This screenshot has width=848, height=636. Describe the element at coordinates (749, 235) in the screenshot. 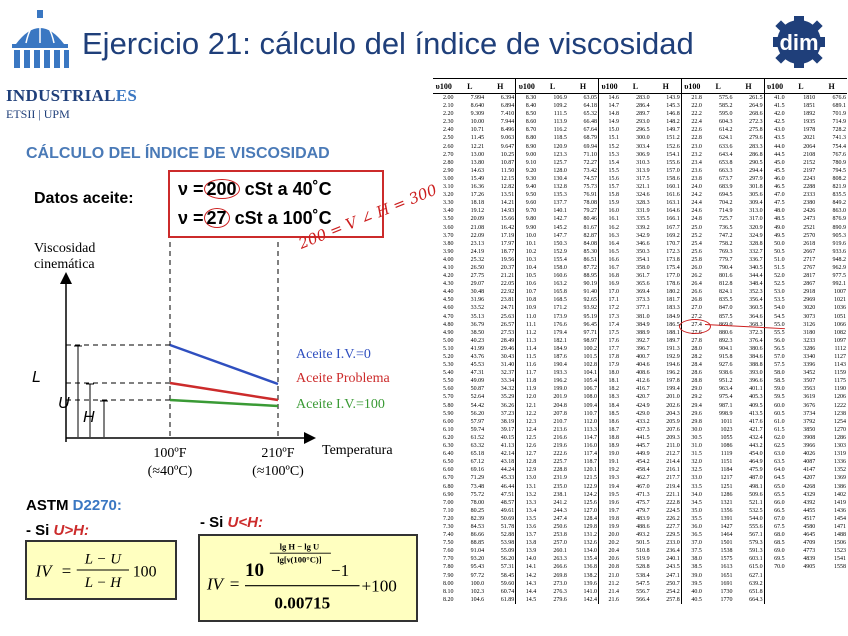

I see `table-cell: 324.9` at that location.